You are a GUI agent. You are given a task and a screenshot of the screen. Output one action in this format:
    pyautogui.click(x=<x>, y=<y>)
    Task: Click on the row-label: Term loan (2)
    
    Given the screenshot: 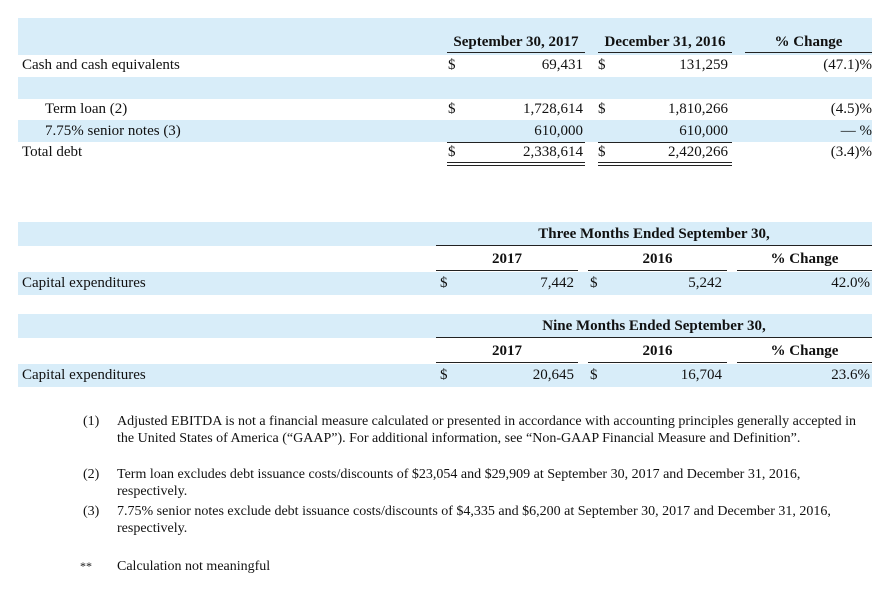 What is the action you would take?
    pyautogui.click(x=86, y=109)
    